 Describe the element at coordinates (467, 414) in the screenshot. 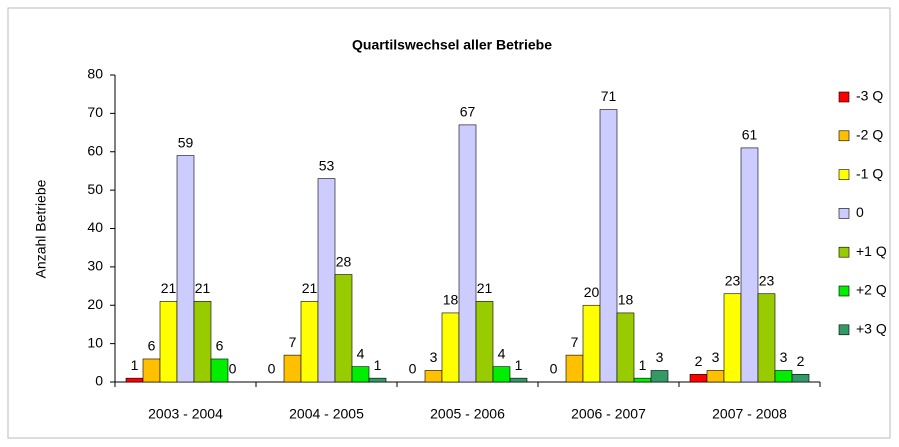

I see `x-tick-label: 2005 - 2006` at that location.